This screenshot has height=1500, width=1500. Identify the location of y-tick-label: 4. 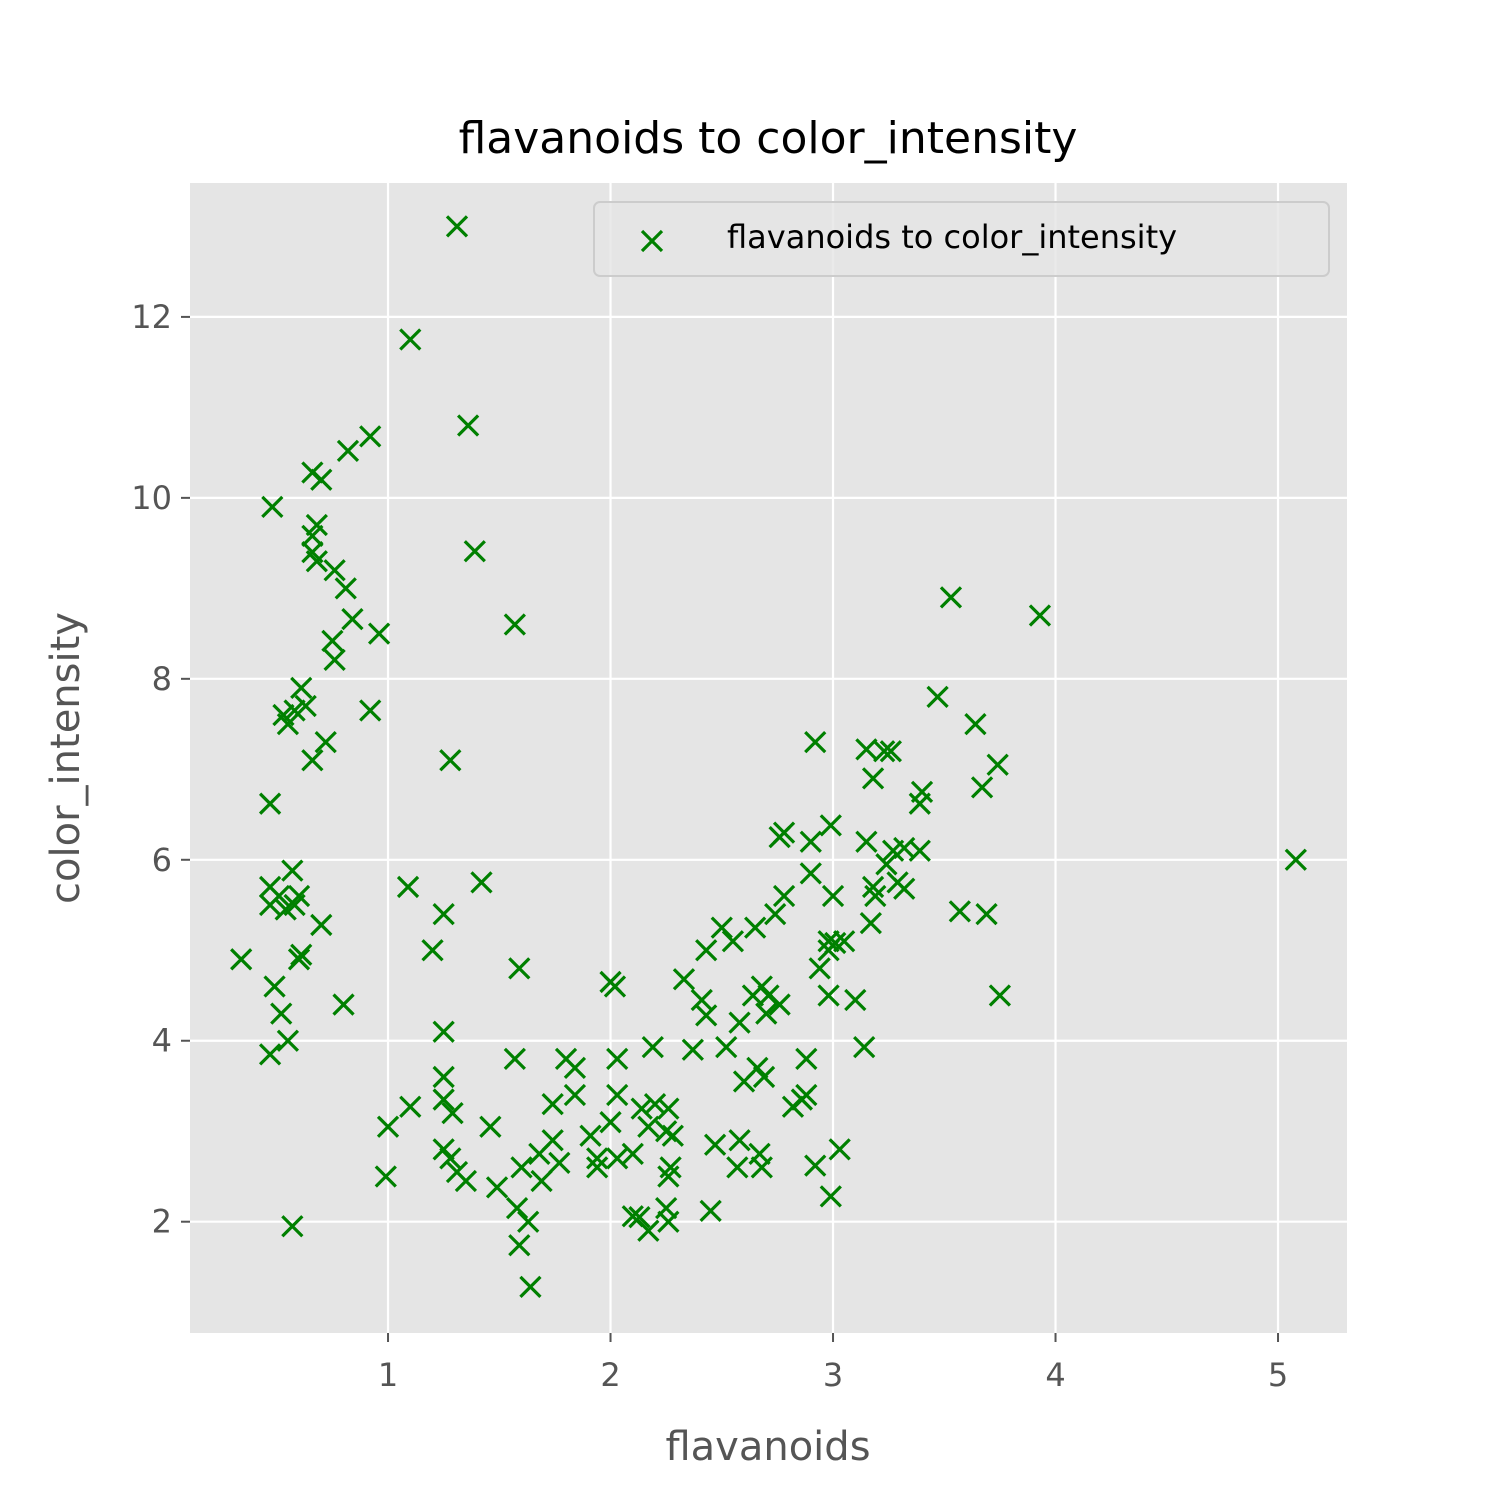
(162, 1041).